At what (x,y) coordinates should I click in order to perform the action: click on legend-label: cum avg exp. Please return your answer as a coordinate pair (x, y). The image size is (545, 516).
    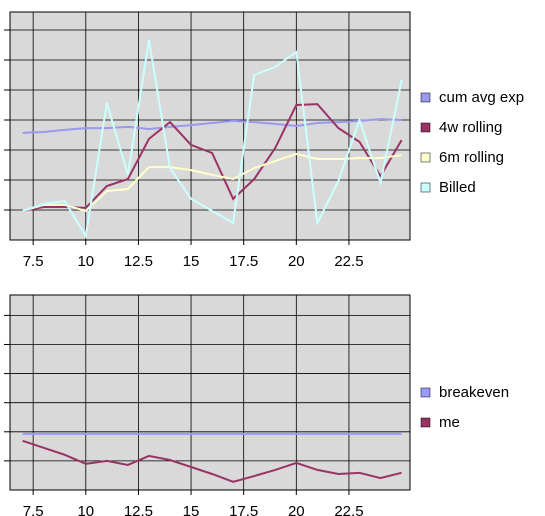
    Looking at the image, I should click on (481, 97).